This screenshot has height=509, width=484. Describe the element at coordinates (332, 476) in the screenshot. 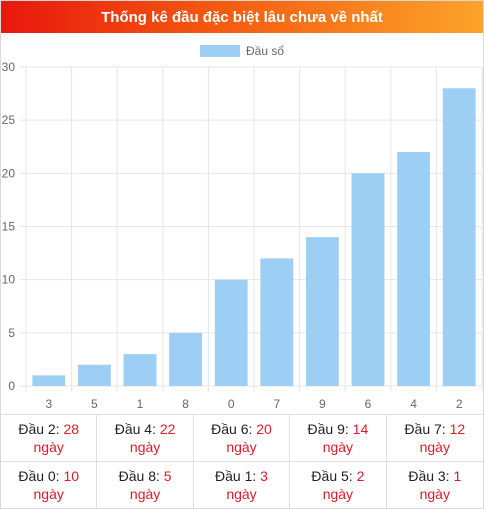

I see `stat-label: Đầu 5:` at that location.